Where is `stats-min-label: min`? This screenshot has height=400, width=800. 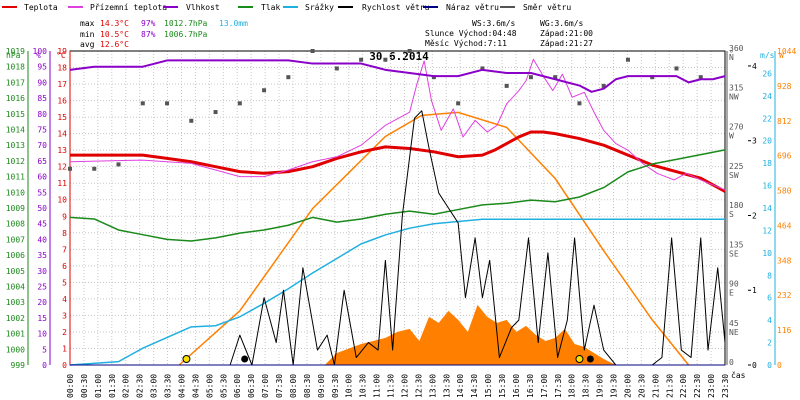
stats-min-label: min is located at coordinates (87, 34).